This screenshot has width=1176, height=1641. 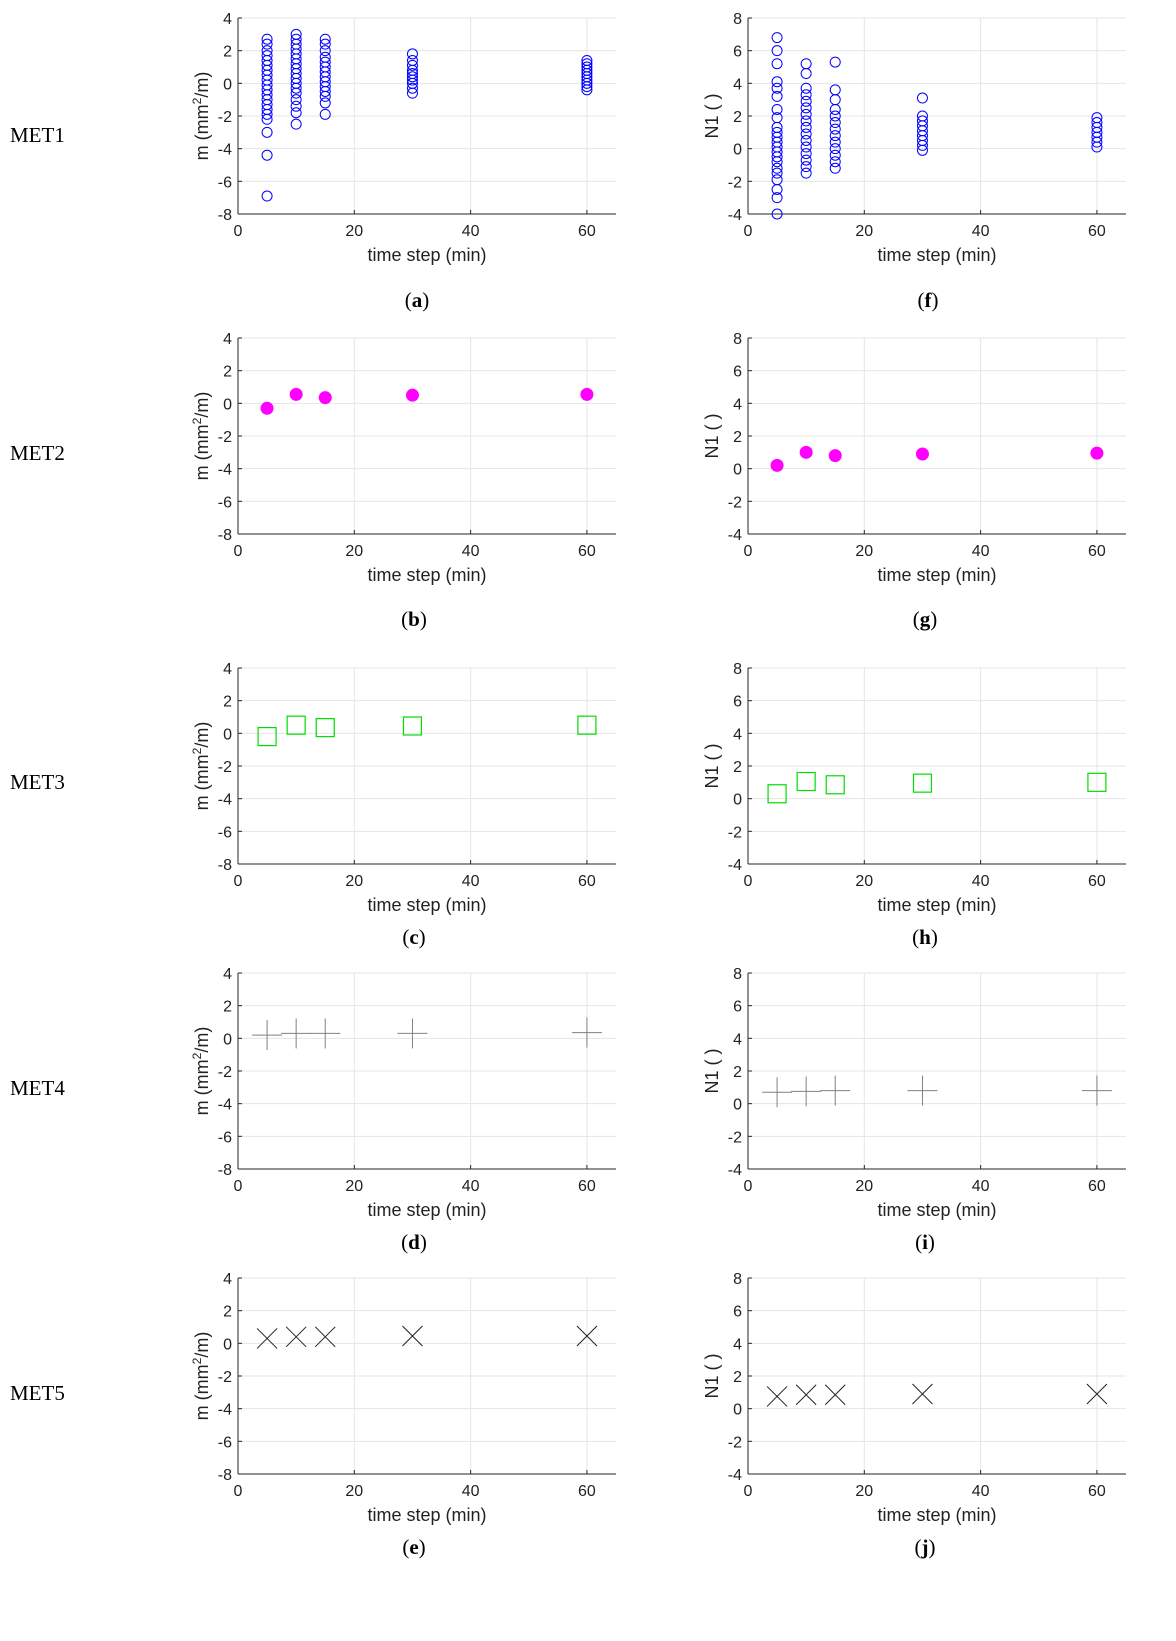 What do you see at coordinates (914, 138) in the screenshot?
I see `chart-panel-f: 0 20 40 60 -4 -2 0 2 4 6 8 time step (min) N1 ( )` at bounding box center [914, 138].